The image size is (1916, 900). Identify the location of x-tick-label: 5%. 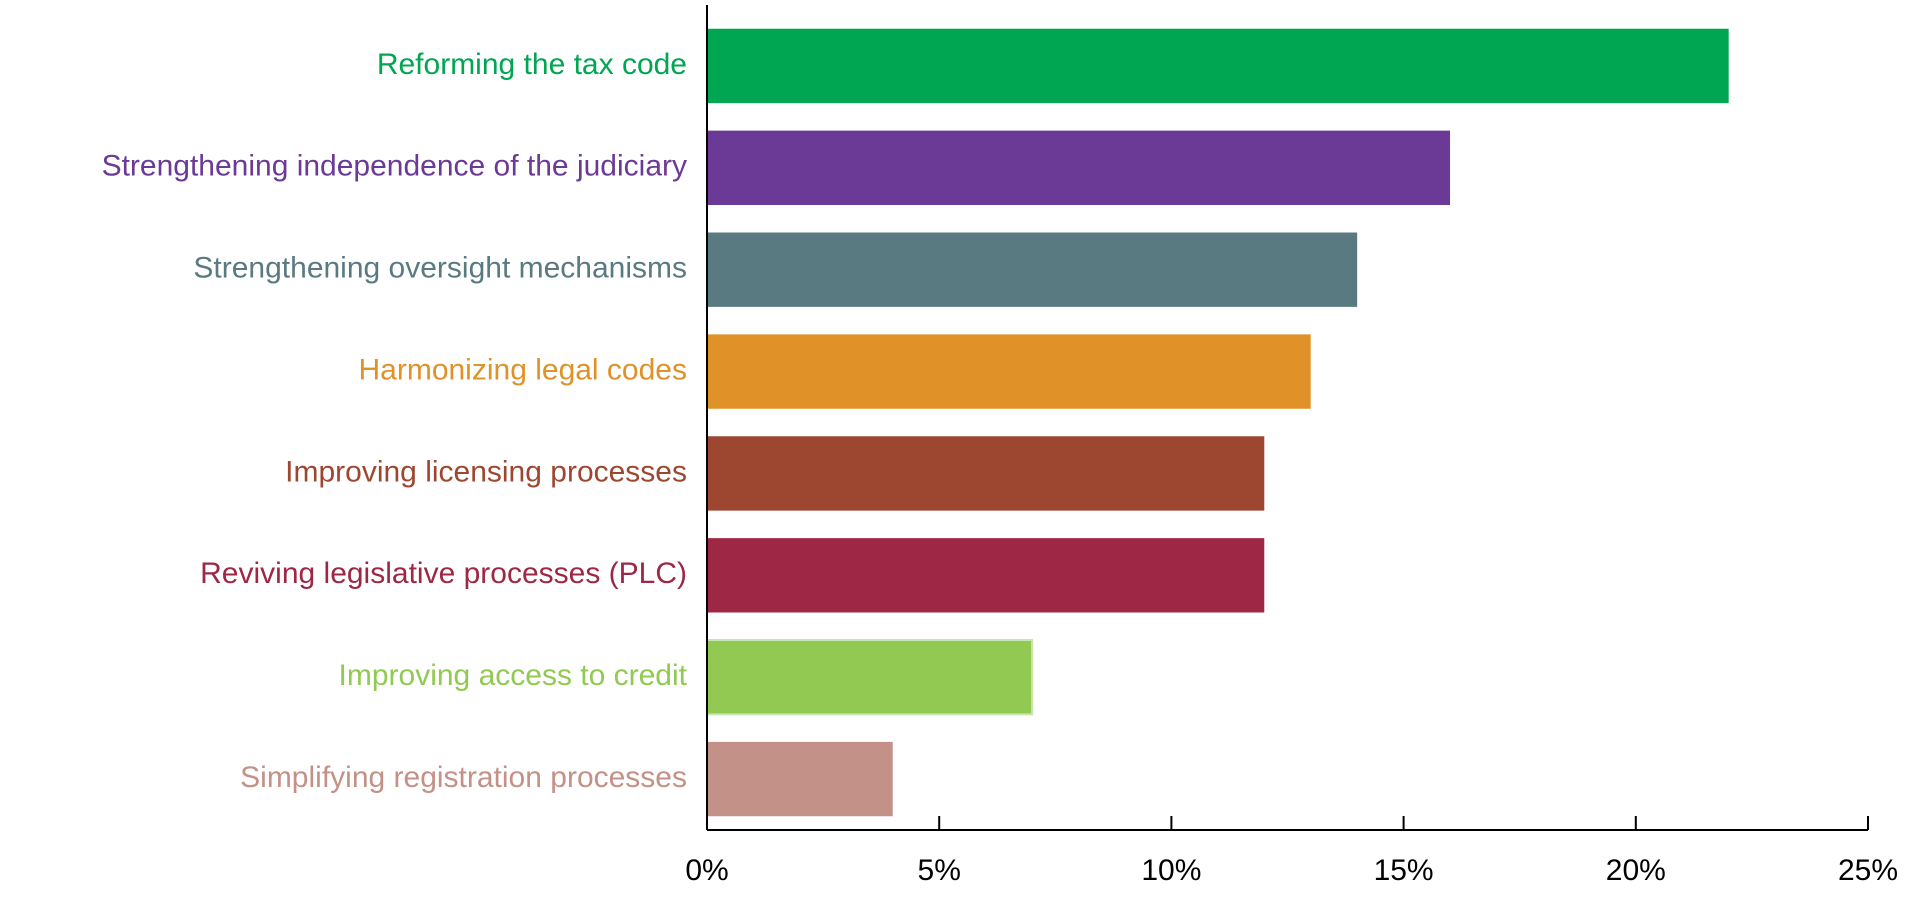
(939, 870).